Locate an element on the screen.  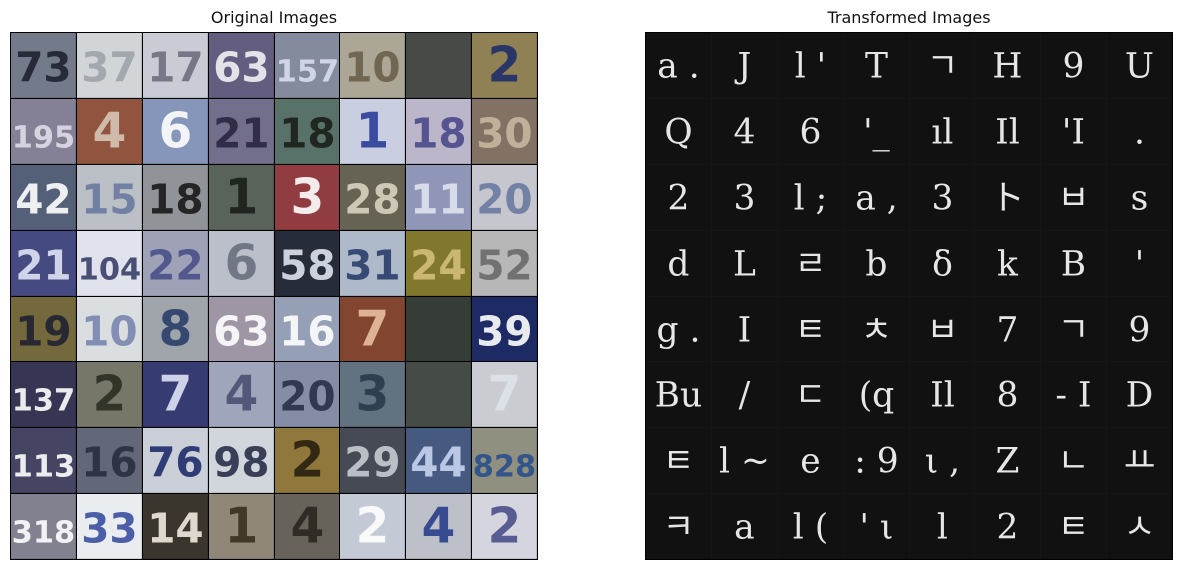
transformed-image-tile: δ is located at coordinates (942, 263).